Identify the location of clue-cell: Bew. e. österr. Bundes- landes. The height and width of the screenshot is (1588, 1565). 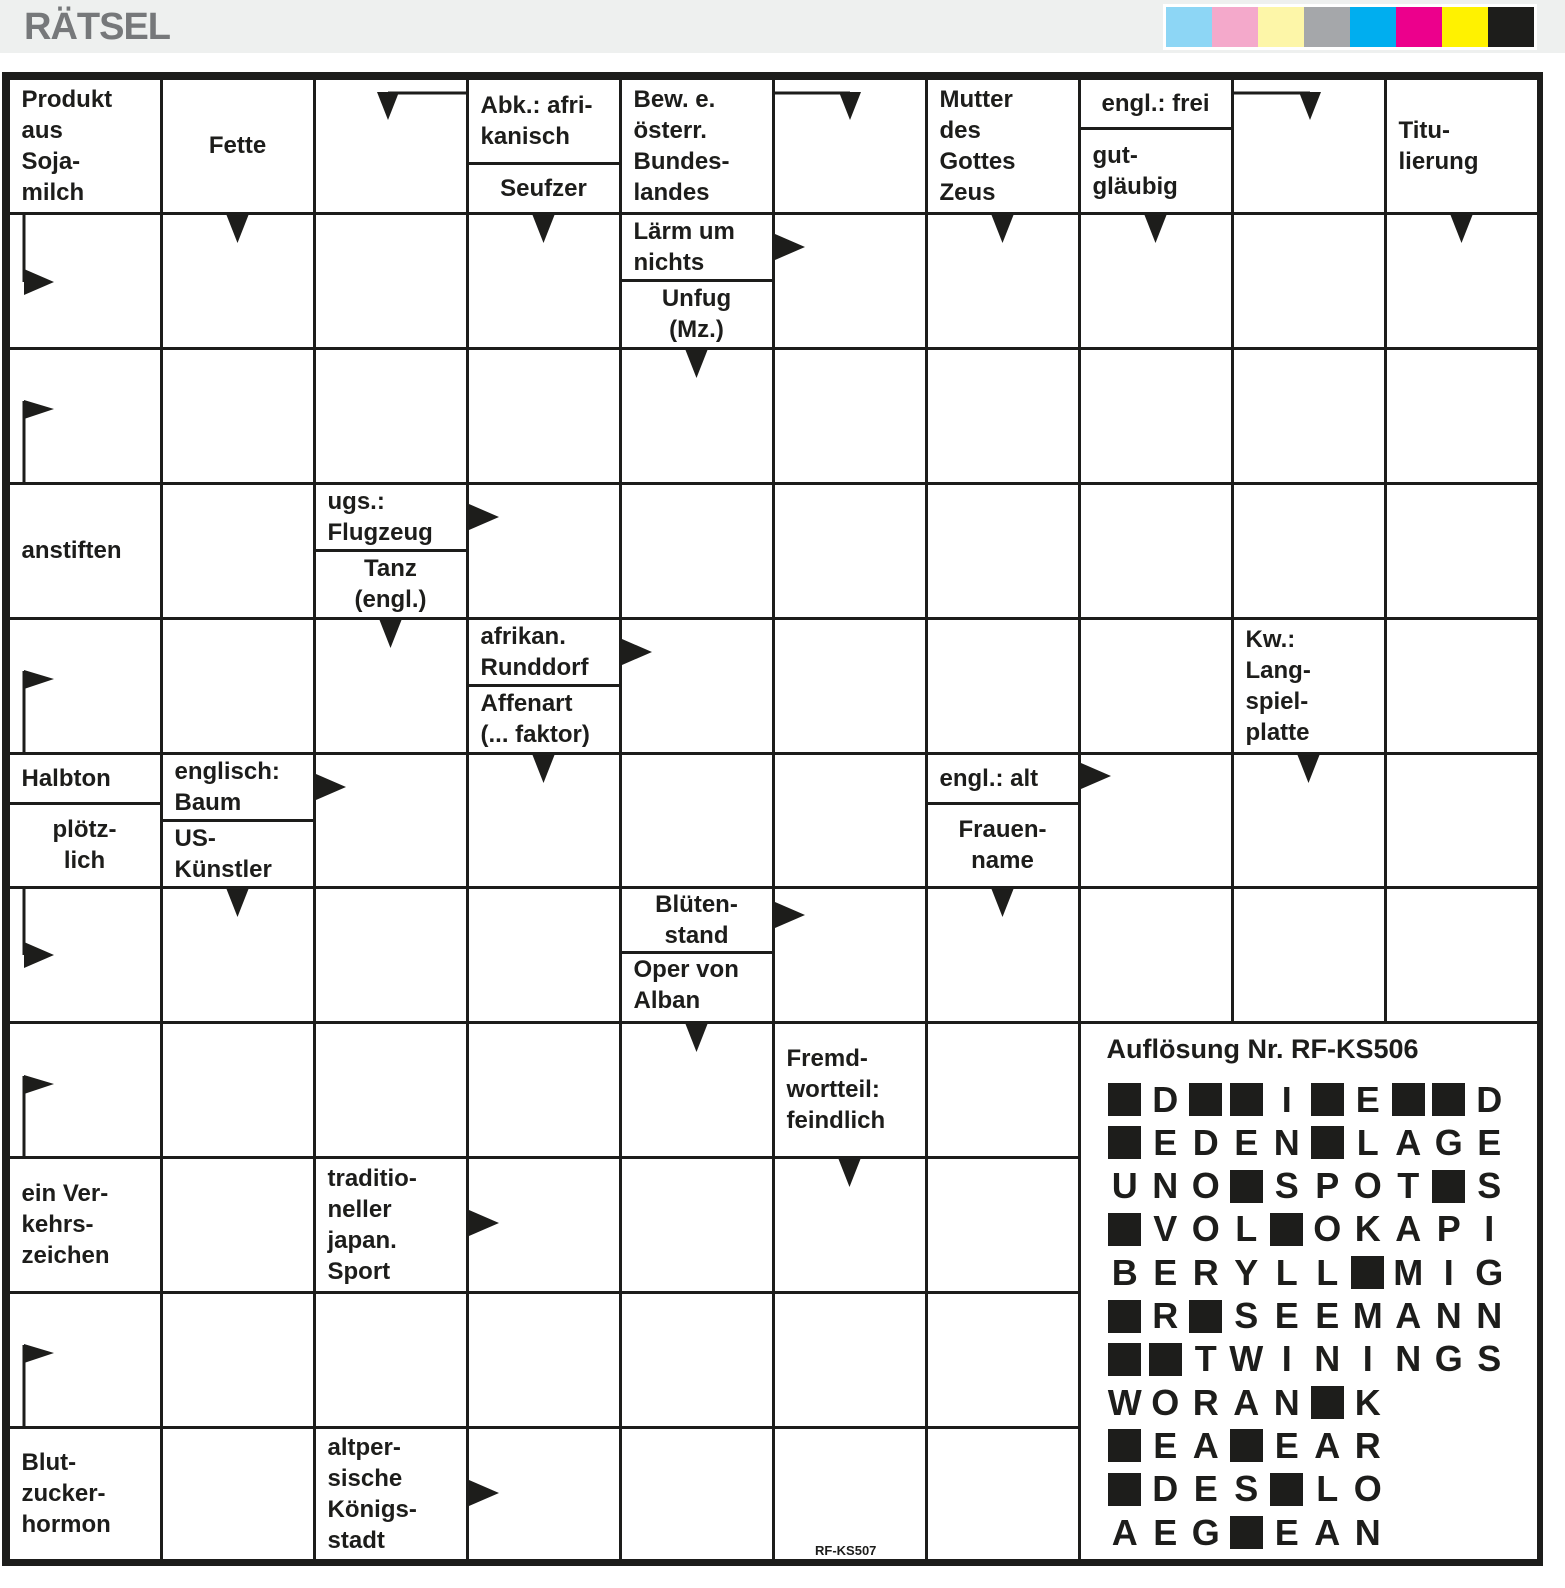
(696, 145).